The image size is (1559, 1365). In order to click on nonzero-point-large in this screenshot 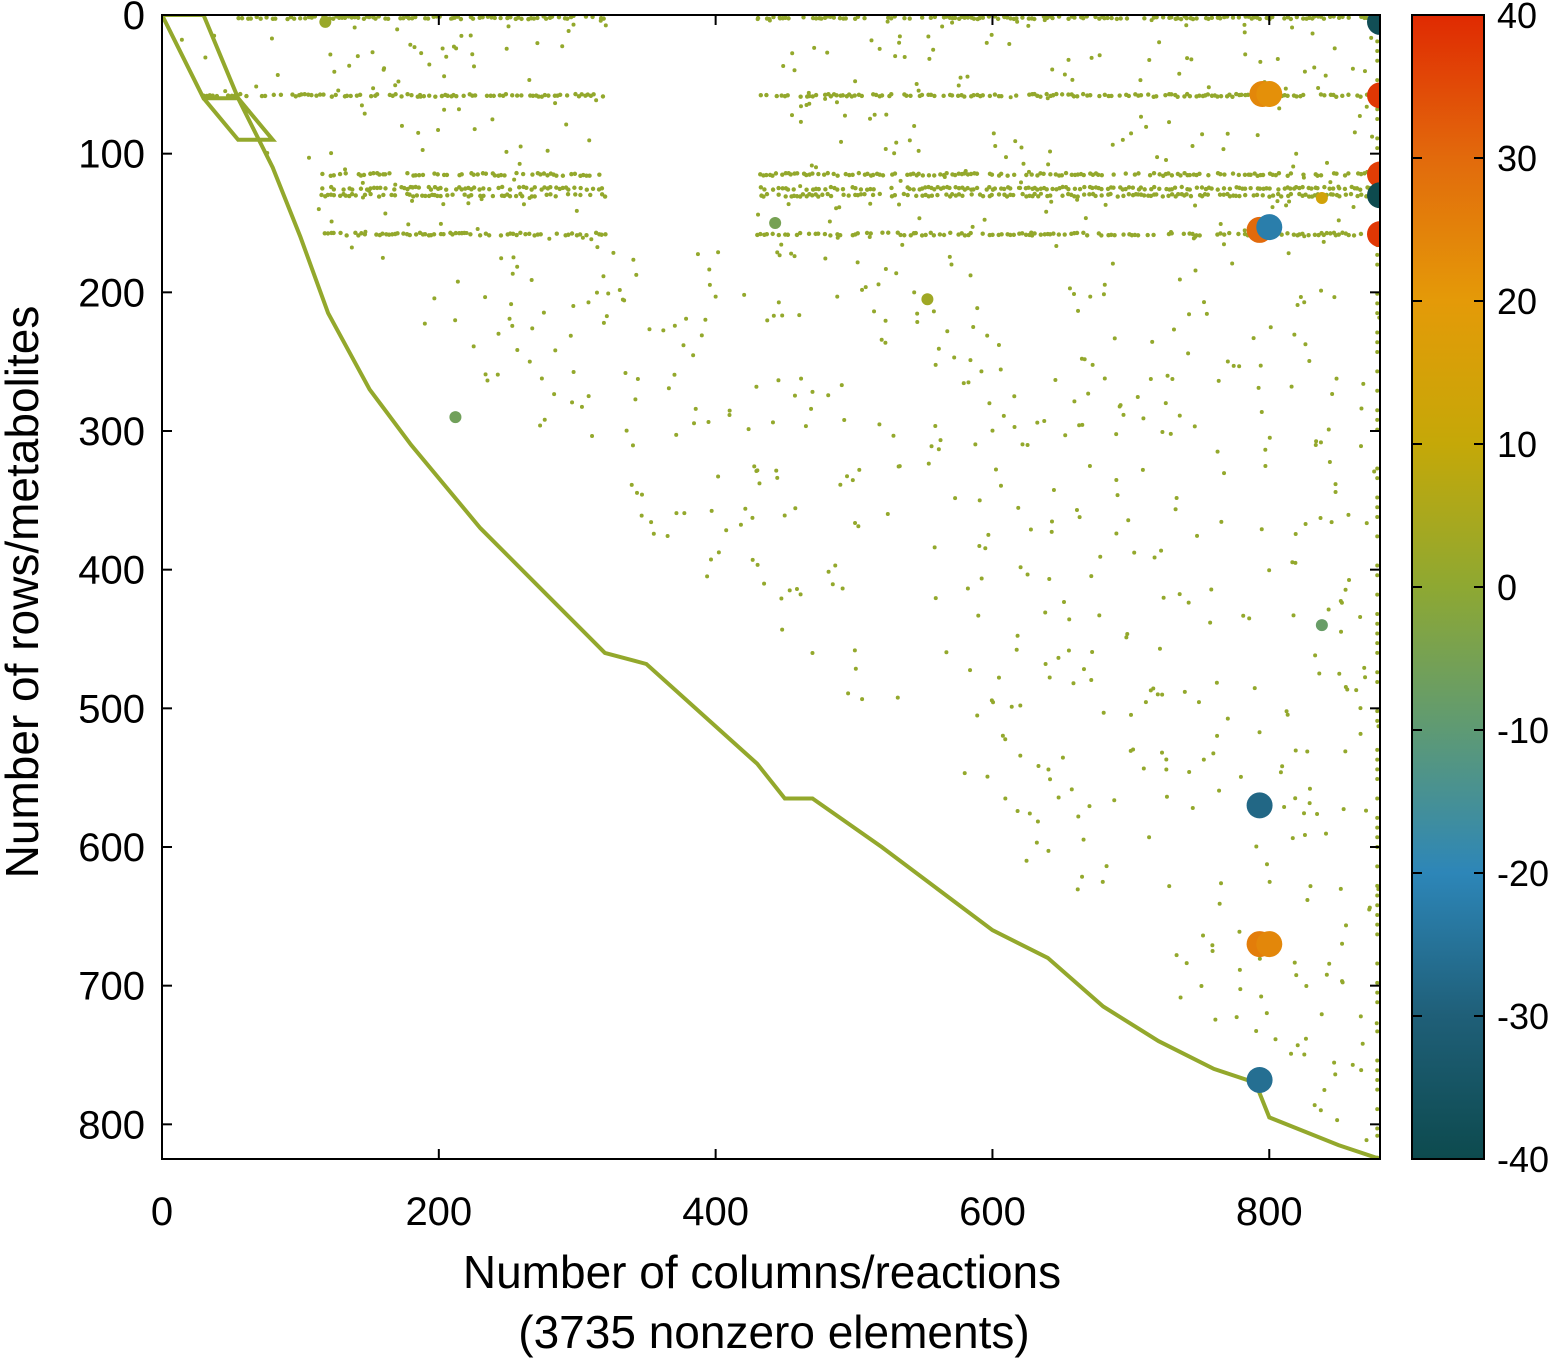, I will do `click(1373, 234)`.